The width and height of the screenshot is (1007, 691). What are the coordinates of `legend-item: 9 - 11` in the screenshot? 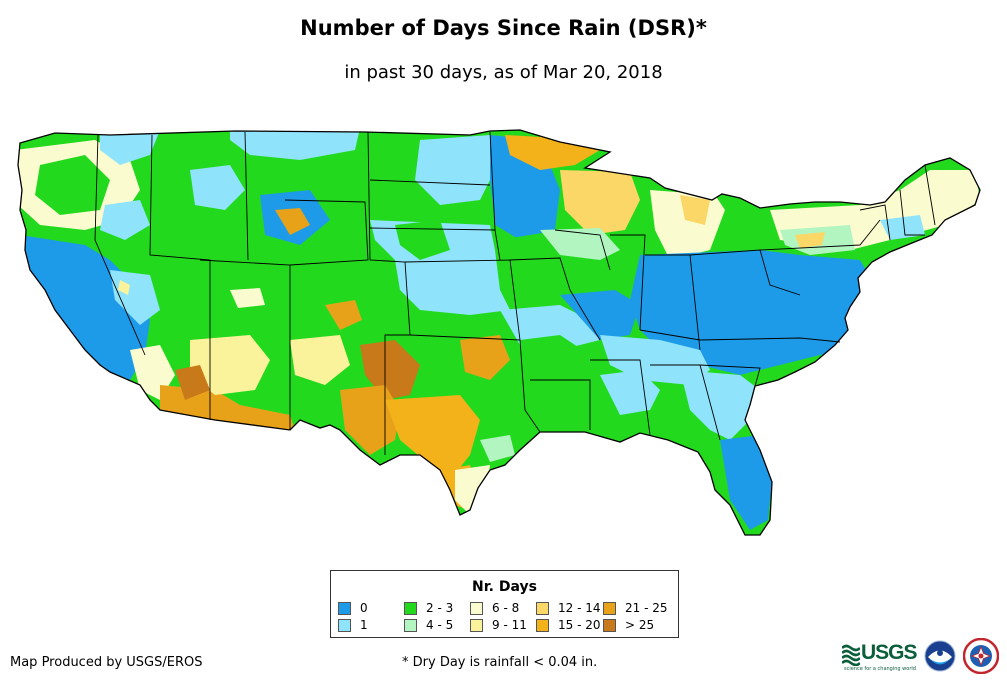 It's located at (498, 625).